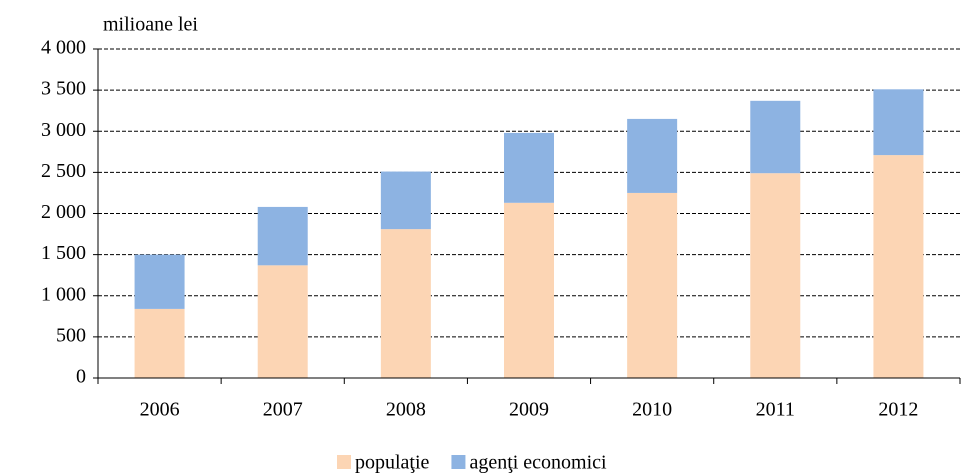 The width and height of the screenshot is (964, 474). What do you see at coordinates (898, 410) in the screenshot?
I see `x-tick-label: 2012` at bounding box center [898, 410].